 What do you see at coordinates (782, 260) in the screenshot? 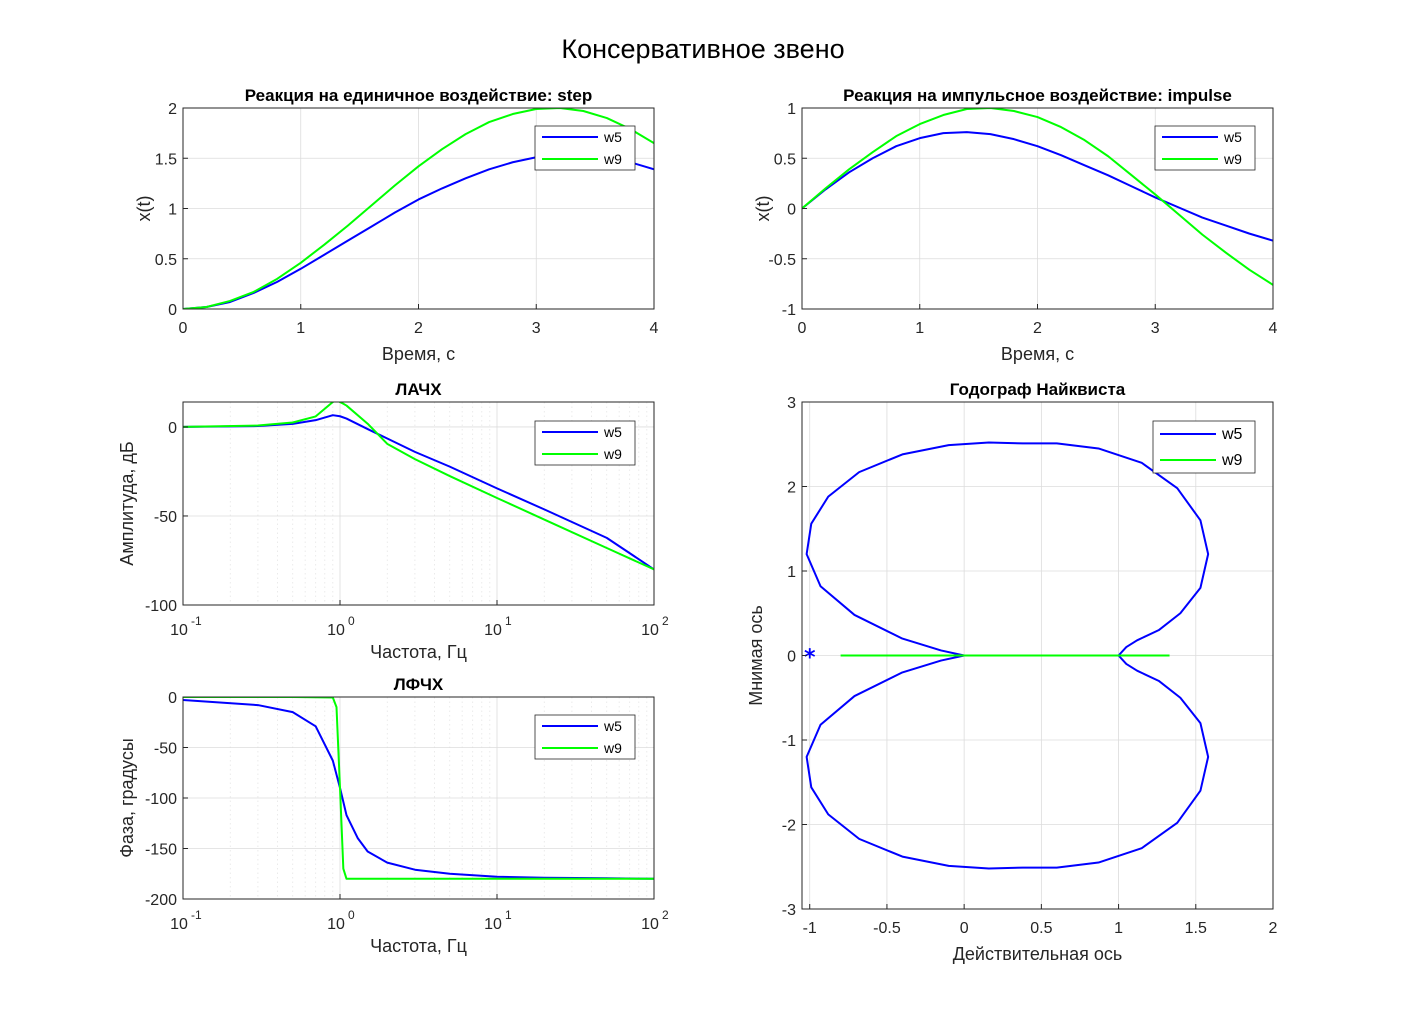
I see `y-tick-label: -0.5` at bounding box center [782, 260].